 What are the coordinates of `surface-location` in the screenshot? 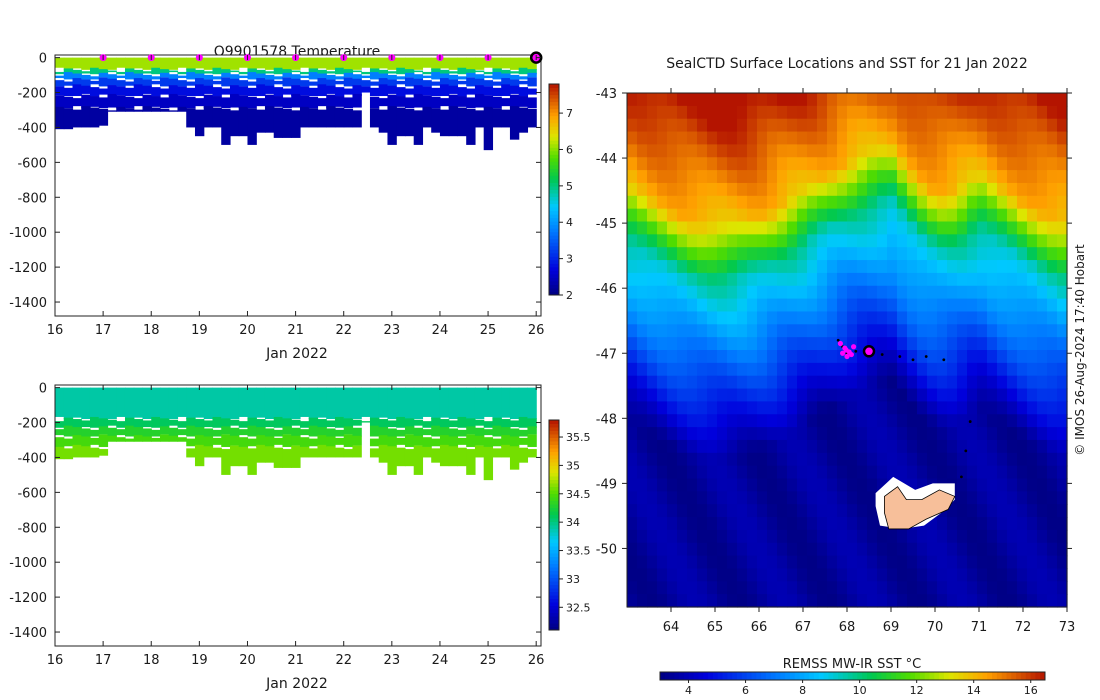 It's located at (854, 347).